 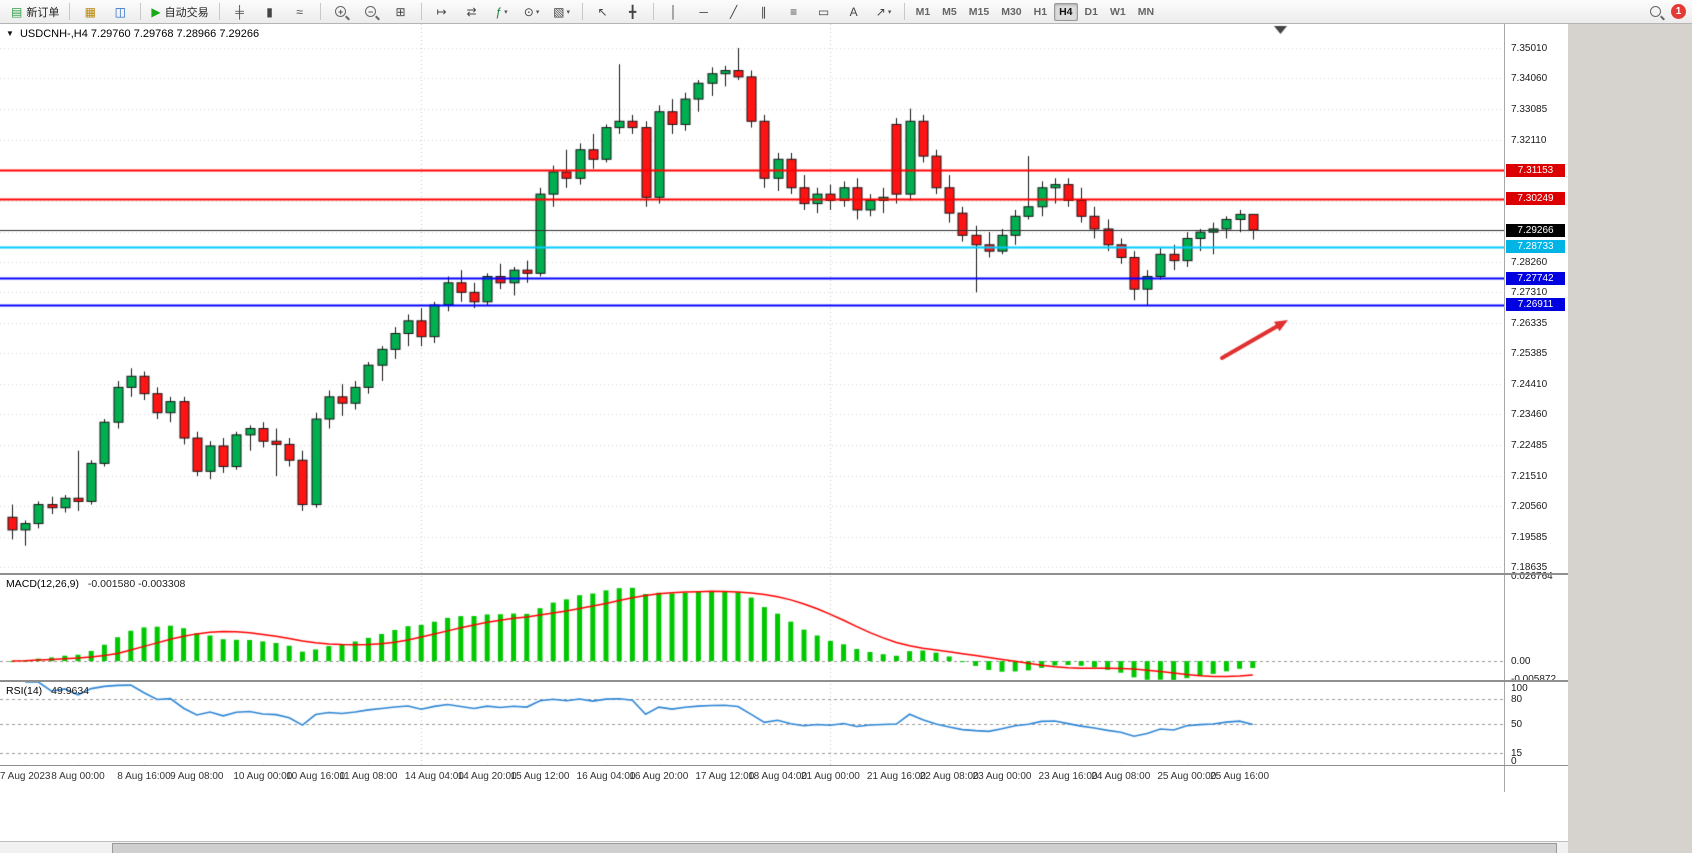 I want to click on indicators-button: ƒ ▾, so click(x=502, y=11).